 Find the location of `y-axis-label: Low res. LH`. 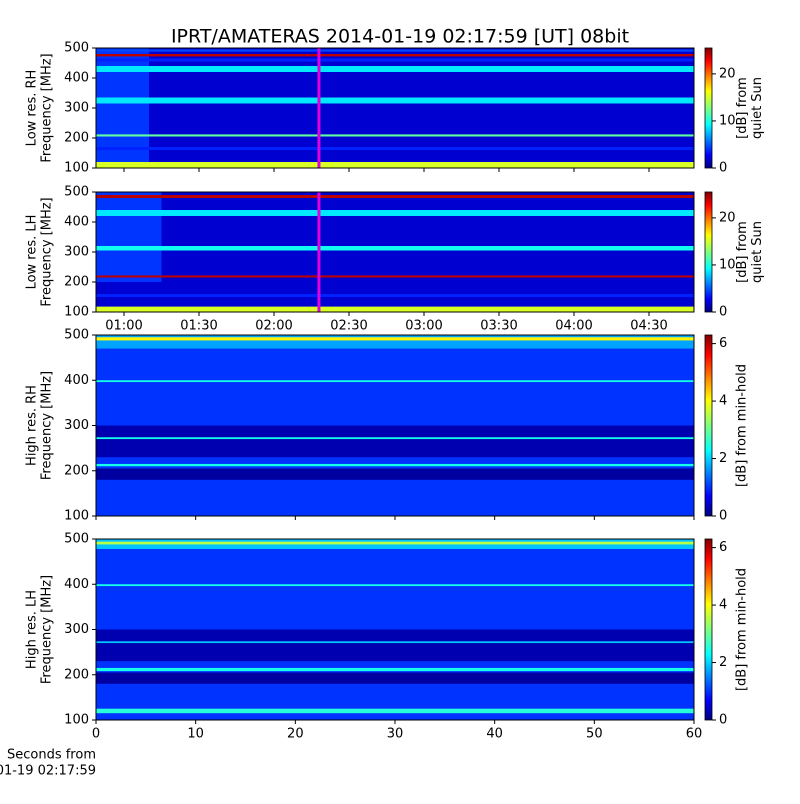

y-axis-label: Low res. LH is located at coordinates (32, 252).